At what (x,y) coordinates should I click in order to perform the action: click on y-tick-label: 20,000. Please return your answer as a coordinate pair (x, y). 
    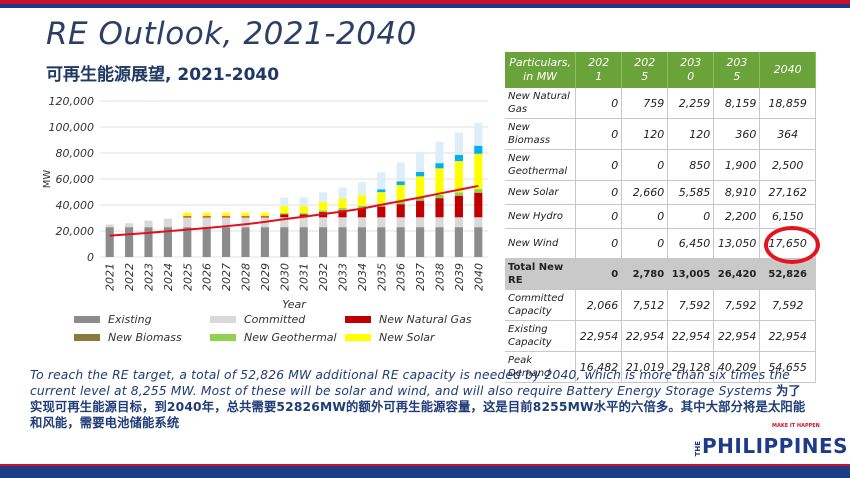
    Looking at the image, I should click on (75, 231).